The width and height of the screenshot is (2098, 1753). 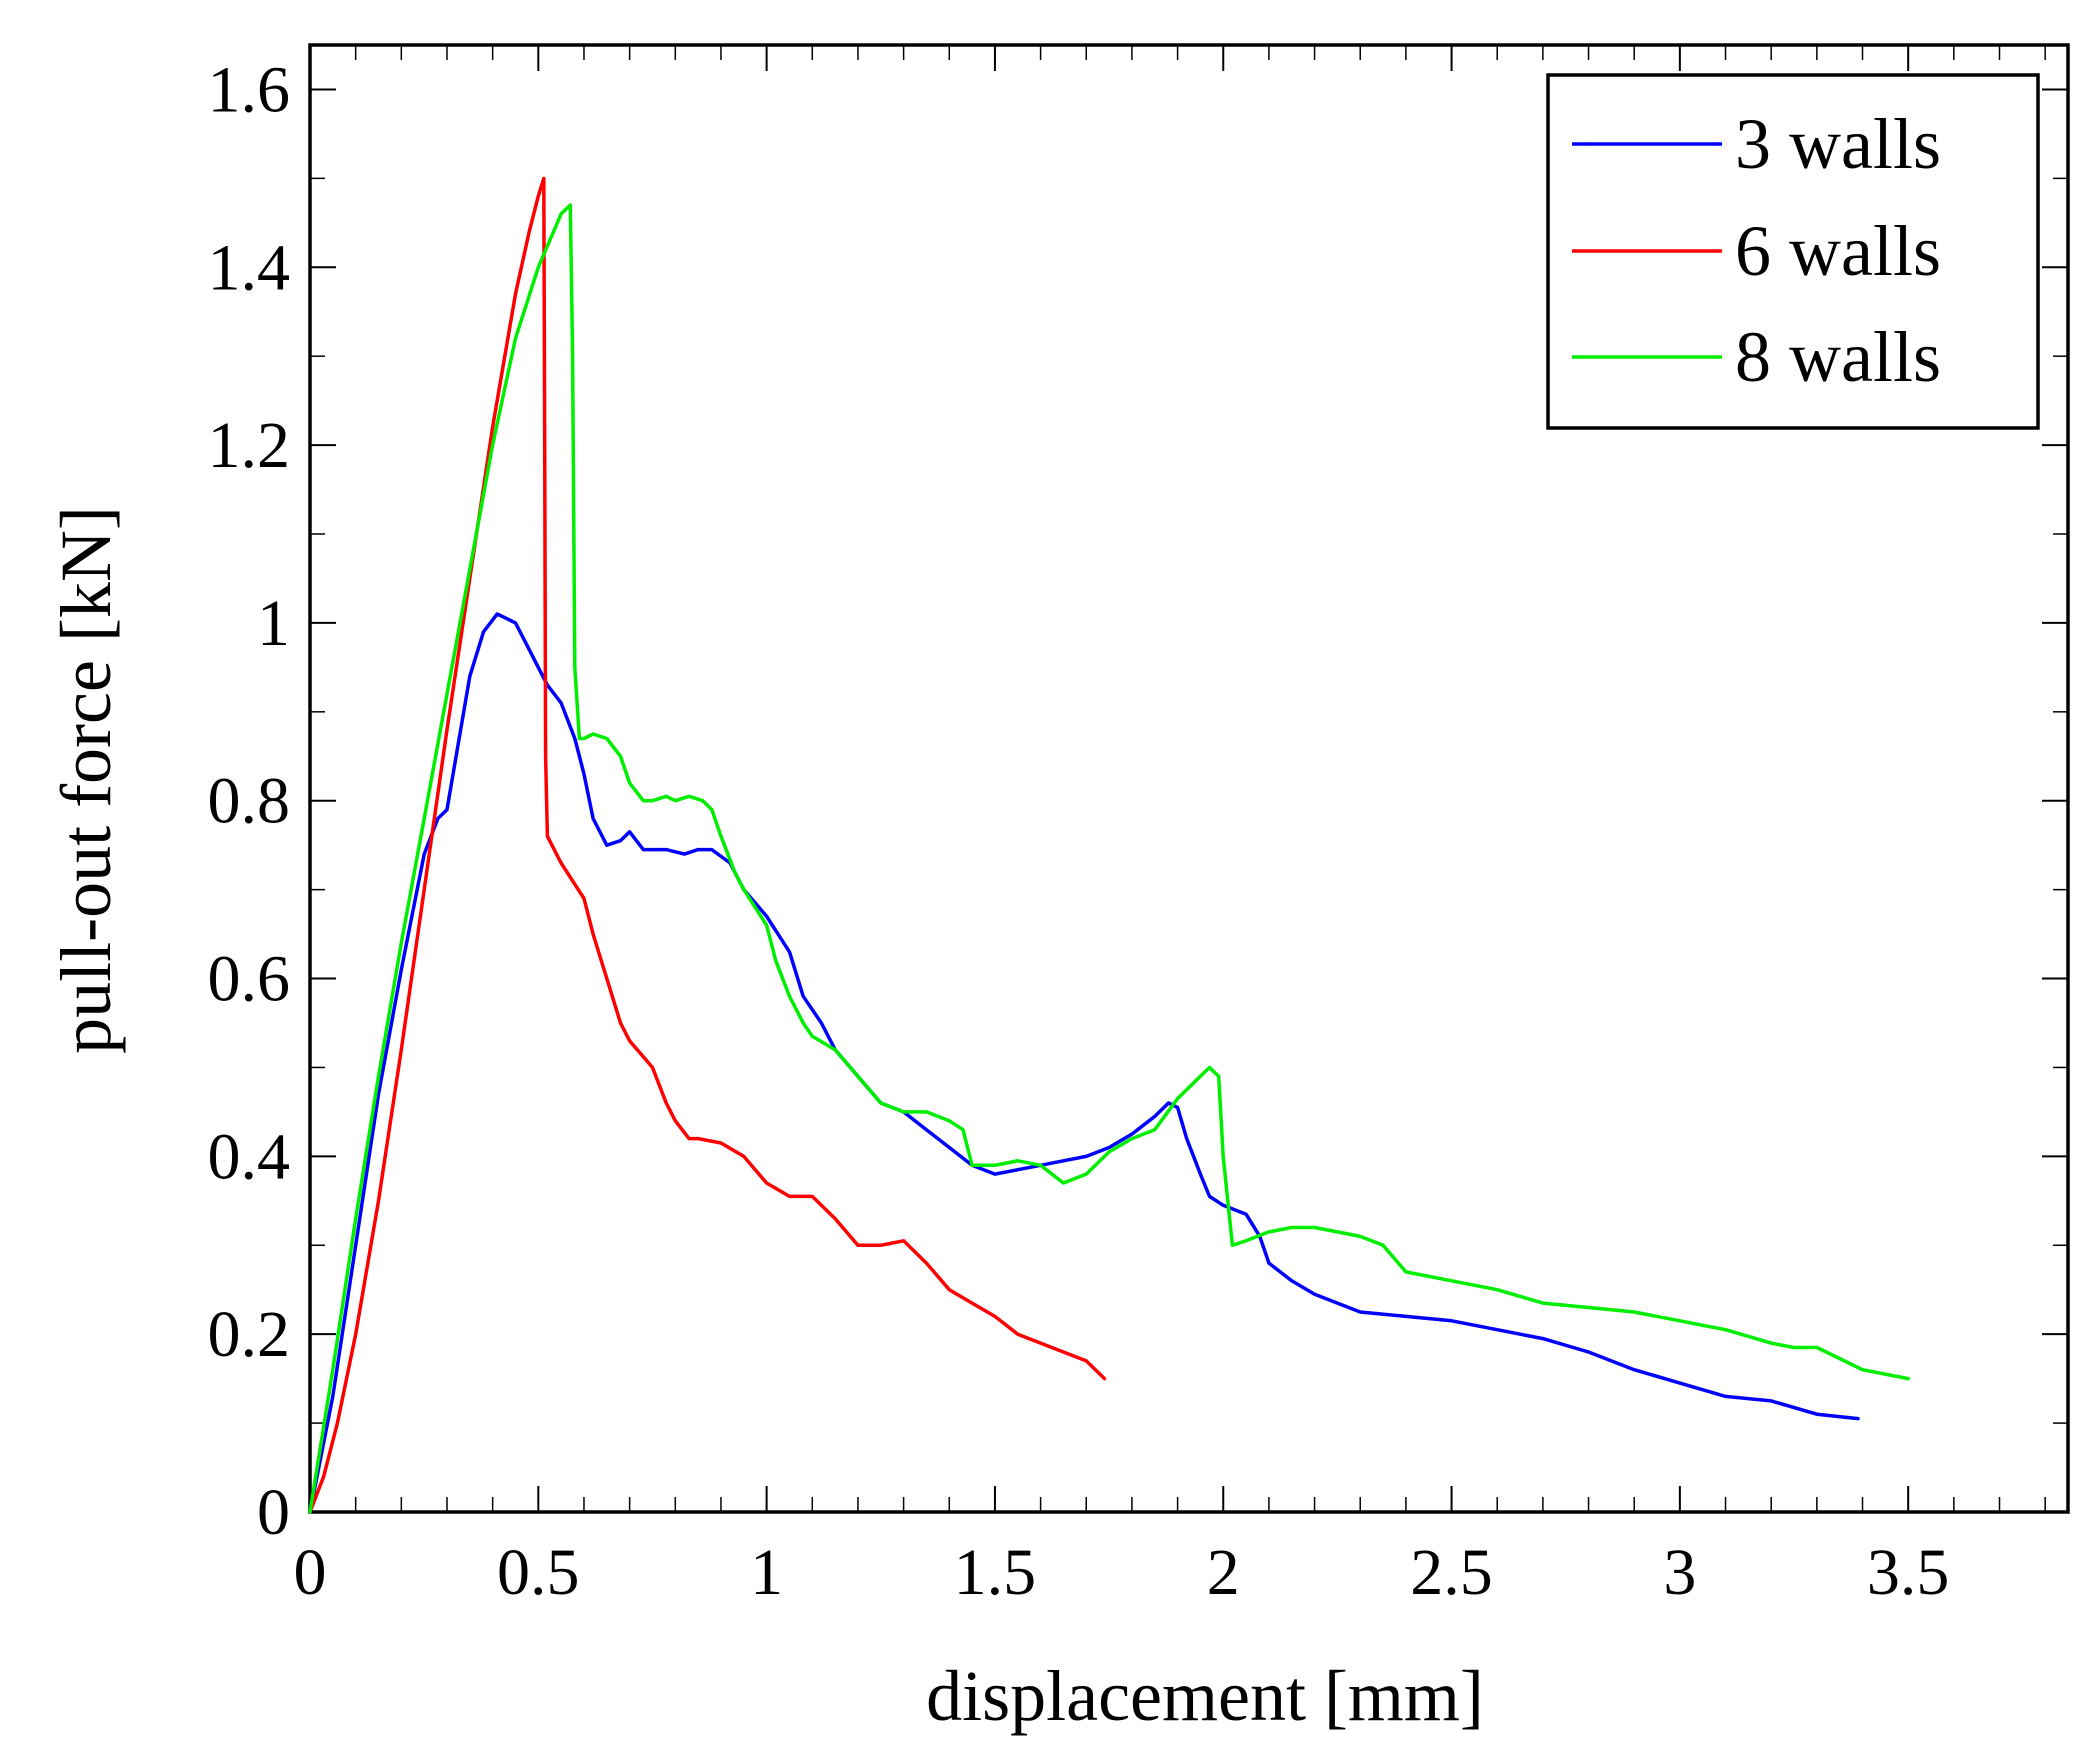 I want to click on x-tick-label: 2, so click(x=1223, y=1572).